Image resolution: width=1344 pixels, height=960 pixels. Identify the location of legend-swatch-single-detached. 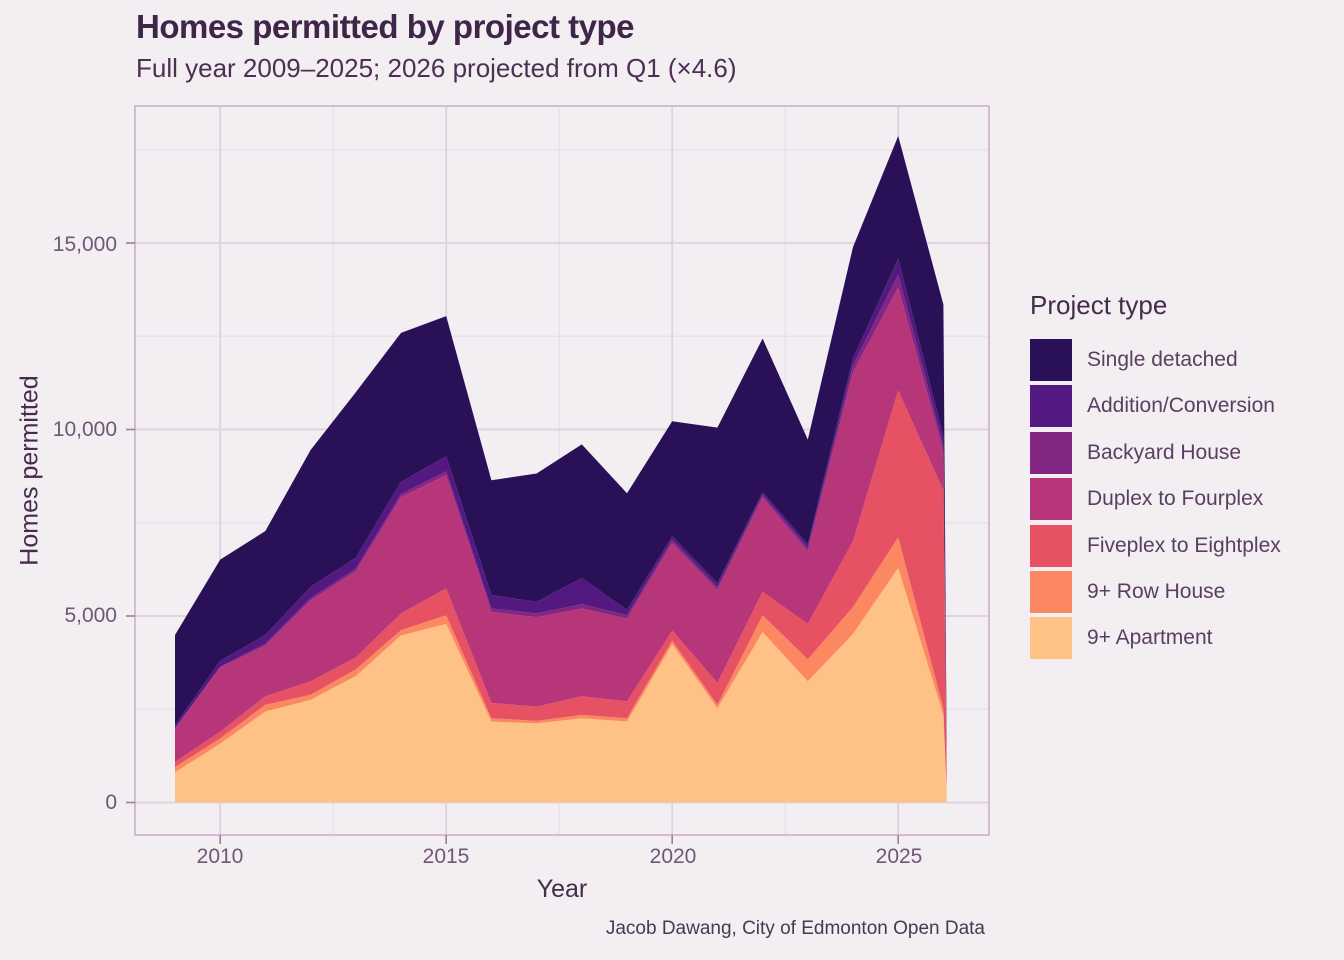
(1051, 360).